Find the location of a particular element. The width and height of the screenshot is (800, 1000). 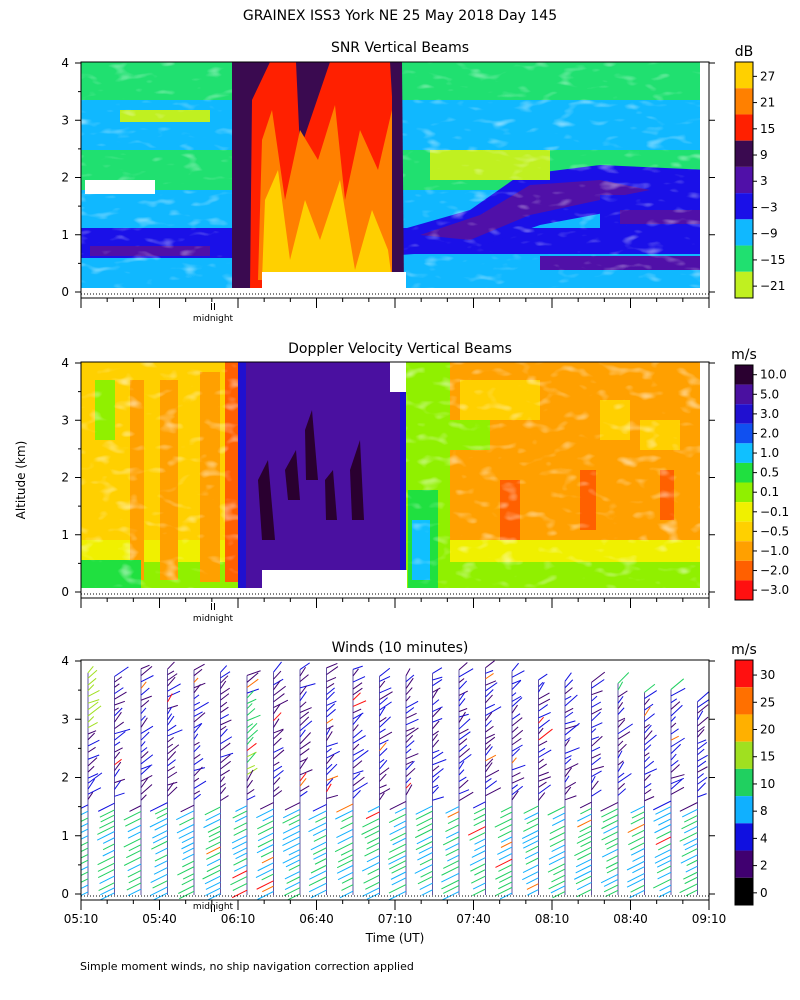

colorbar-unit: m/s is located at coordinates (744, 650).